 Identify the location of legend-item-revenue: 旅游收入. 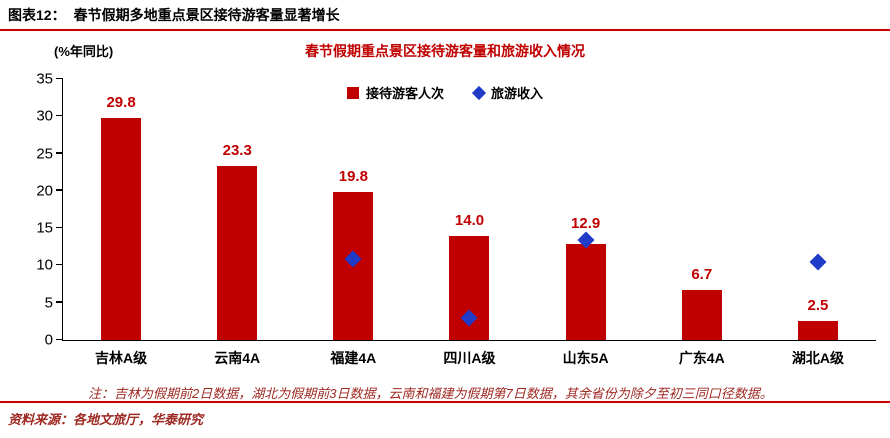
(507, 92).